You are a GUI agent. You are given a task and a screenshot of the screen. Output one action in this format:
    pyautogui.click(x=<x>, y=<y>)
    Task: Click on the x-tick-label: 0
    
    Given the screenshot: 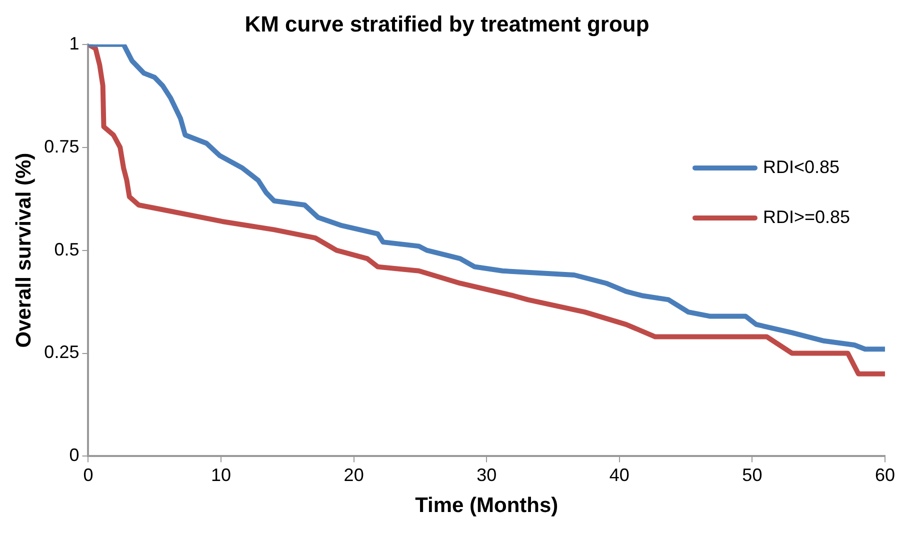 What is the action you would take?
    pyautogui.click(x=88, y=474)
    